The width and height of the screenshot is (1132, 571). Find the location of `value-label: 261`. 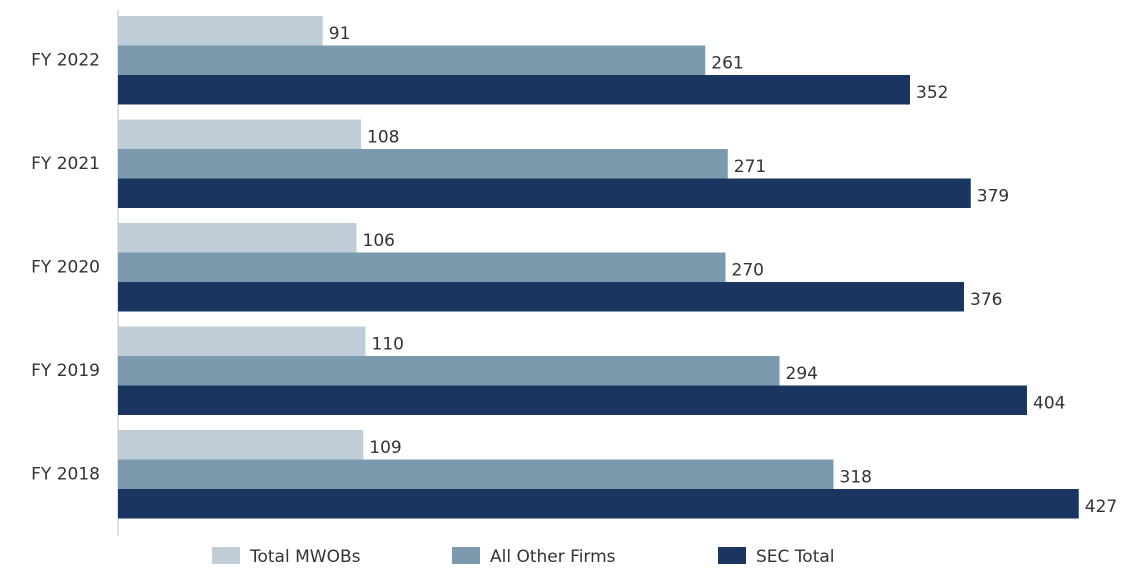

value-label: 261 is located at coordinates (727, 63).